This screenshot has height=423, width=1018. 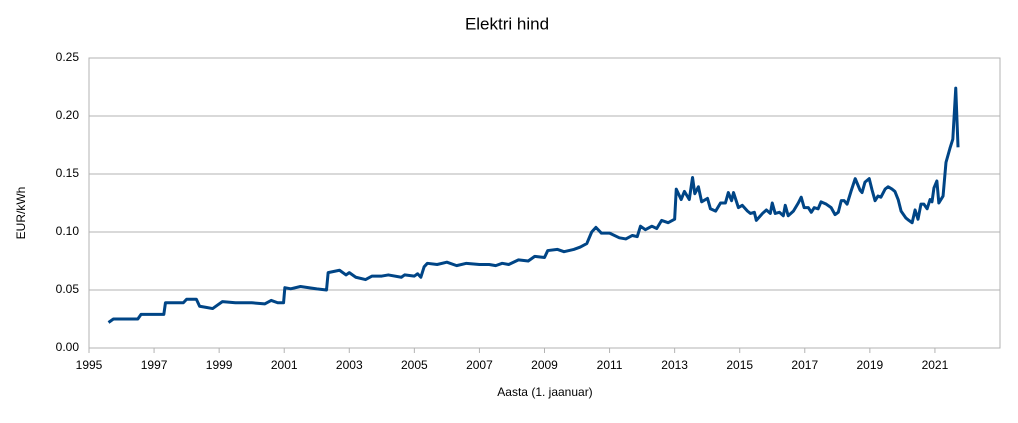 I want to click on x-axis-label: Aasta (1. jaanuar), so click(x=544, y=392).